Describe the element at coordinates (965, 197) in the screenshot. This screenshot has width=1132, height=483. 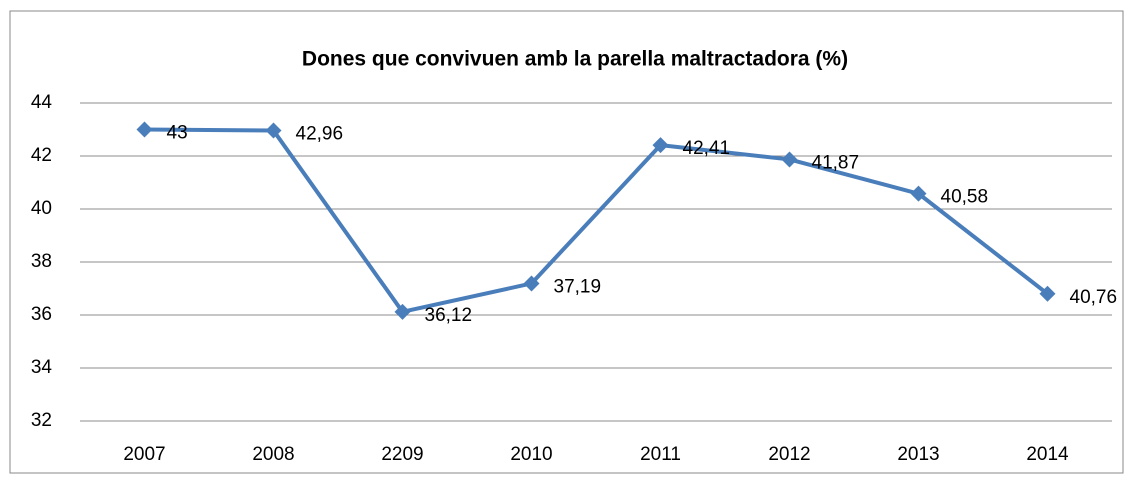
I see `data-label: 40,58` at that location.